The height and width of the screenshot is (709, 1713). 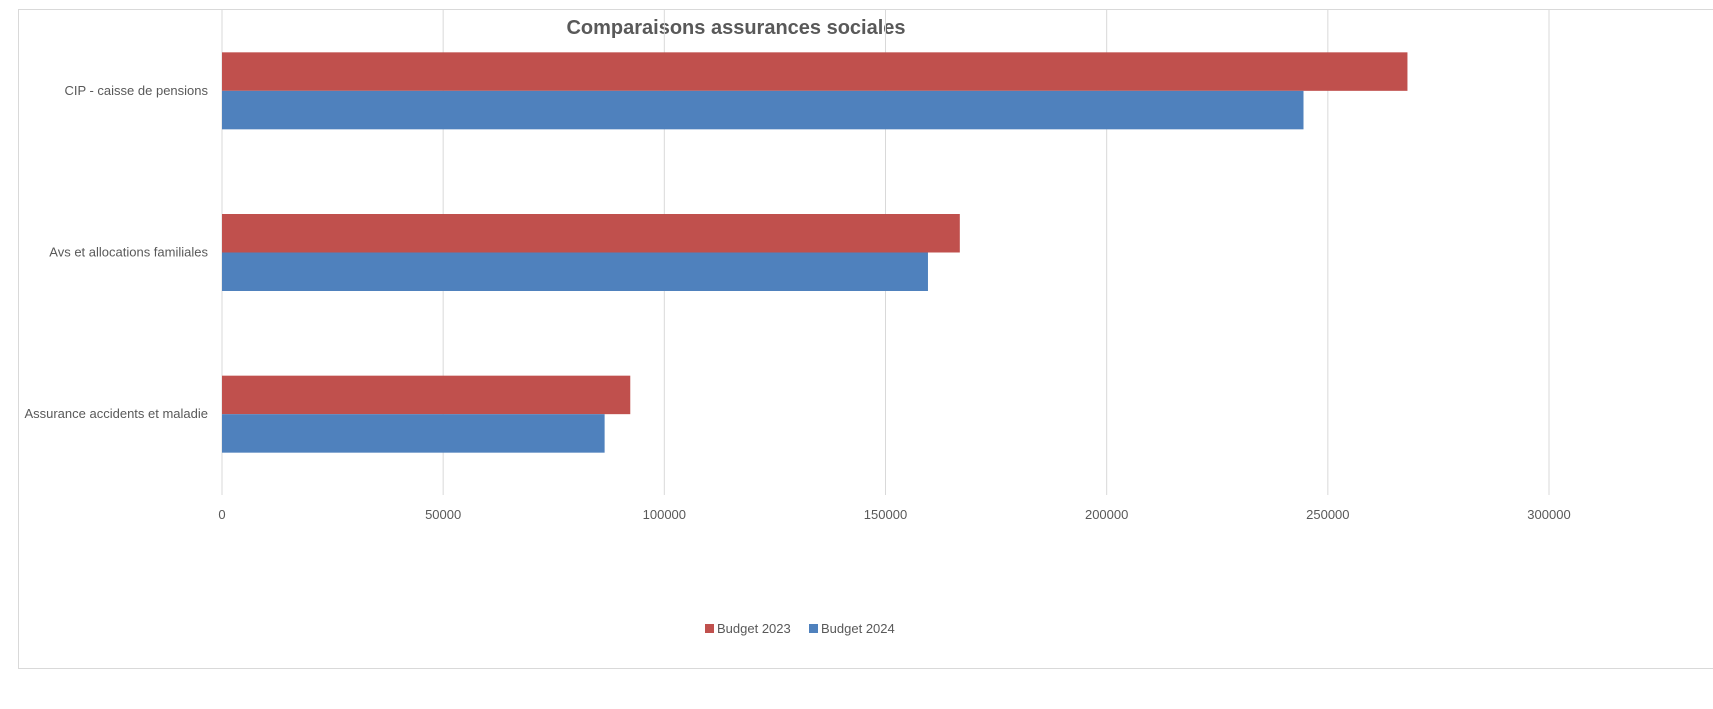 I want to click on legend-label: Budget 2023, so click(x=754, y=628).